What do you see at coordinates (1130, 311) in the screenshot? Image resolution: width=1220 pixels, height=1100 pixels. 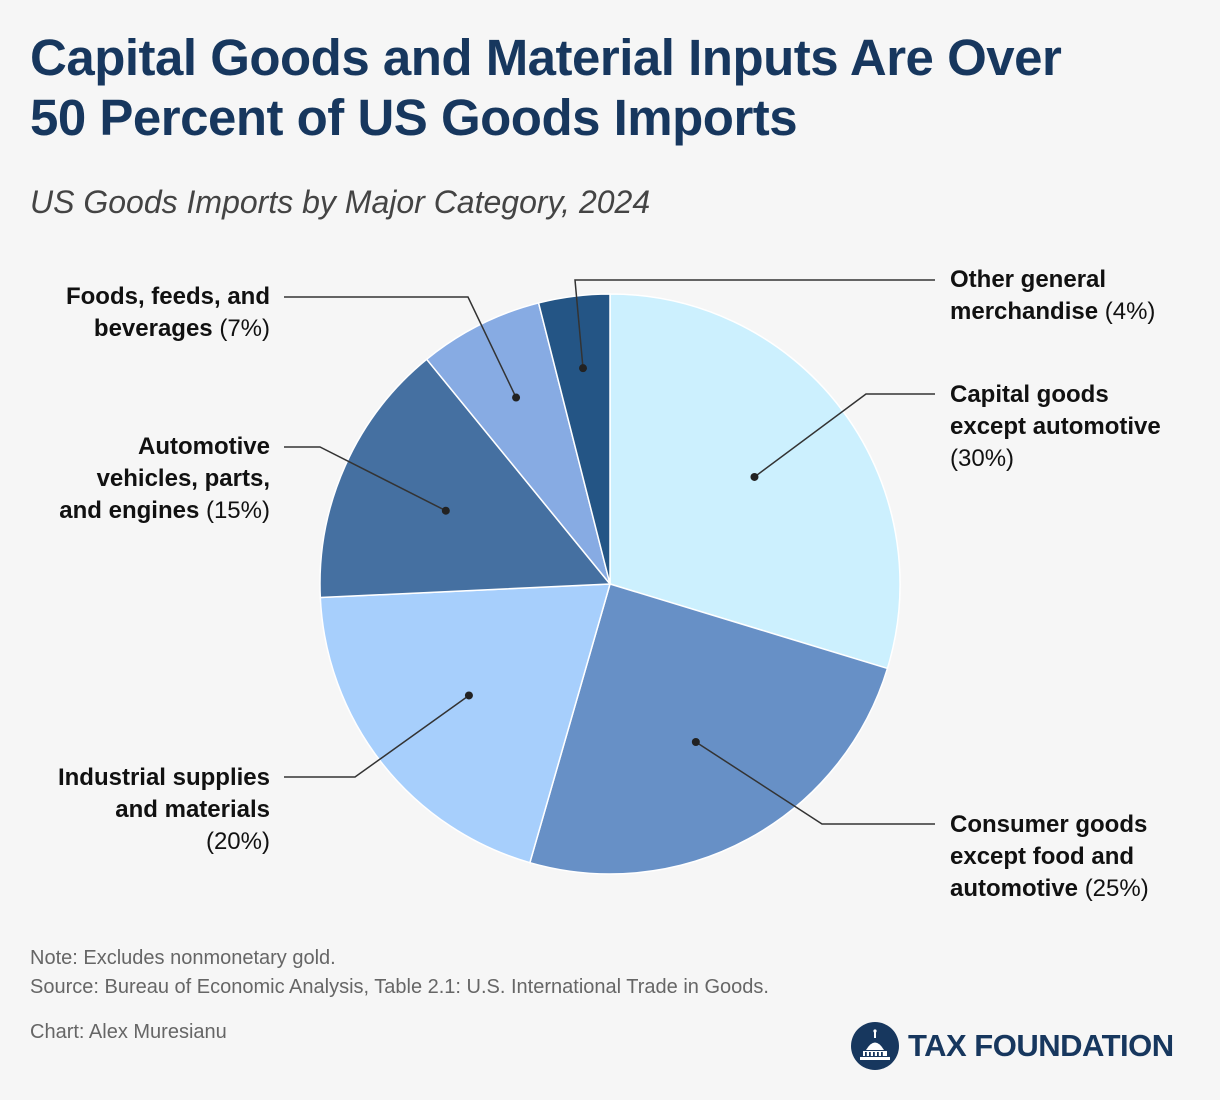 I see `label-other-pct: (4%)` at bounding box center [1130, 311].